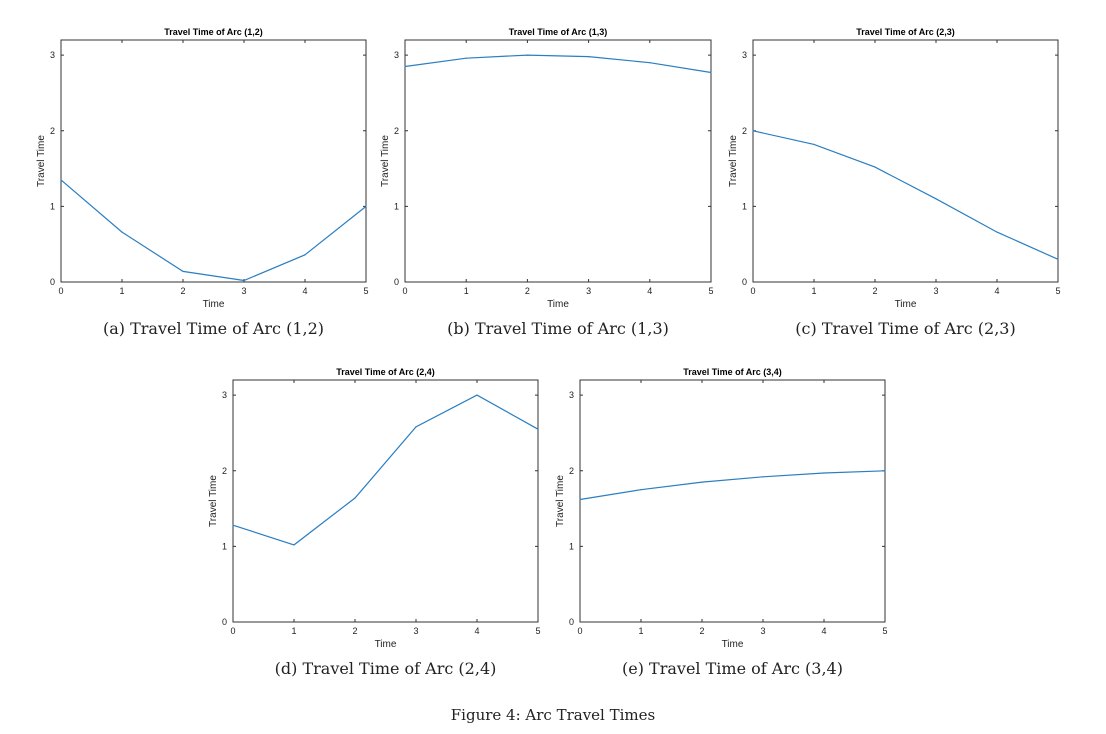  Describe the element at coordinates (905, 328) in the screenshot. I see `subfigure-caption: (c) Travel Time of Arc (2,3)` at that location.